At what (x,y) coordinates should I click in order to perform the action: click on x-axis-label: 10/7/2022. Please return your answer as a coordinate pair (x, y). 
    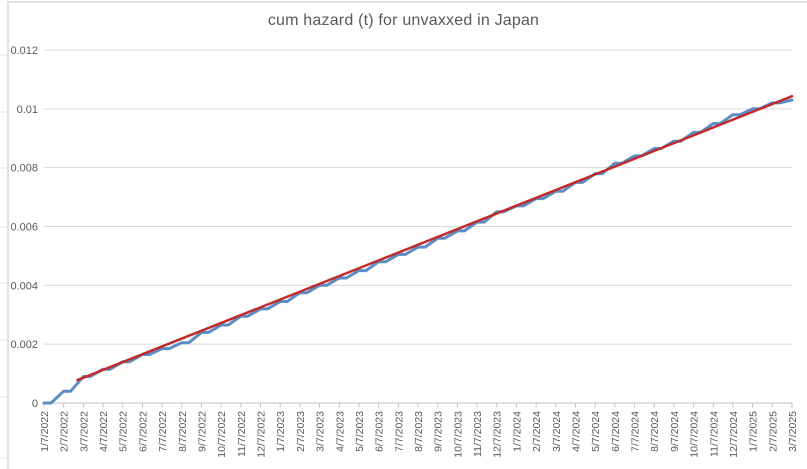
    Looking at the image, I should click on (222, 434).